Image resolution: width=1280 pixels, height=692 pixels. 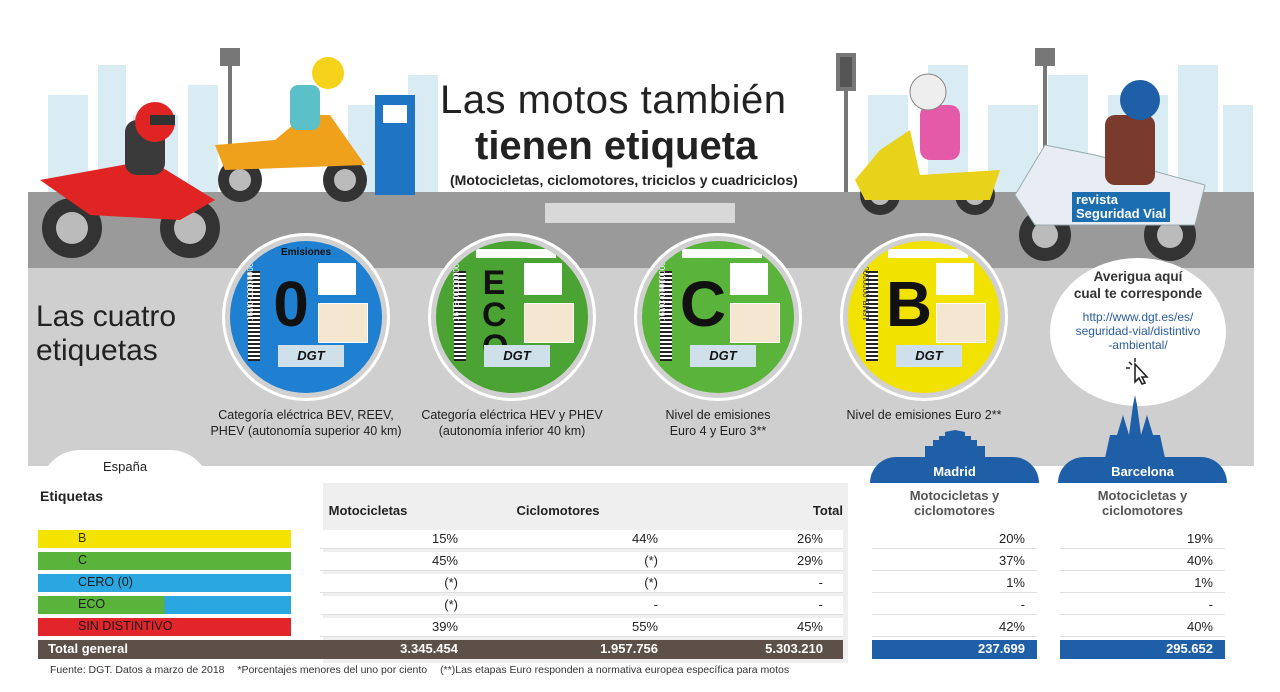 I want to click on city-header-1: Barcelona, so click(x=1142, y=470).